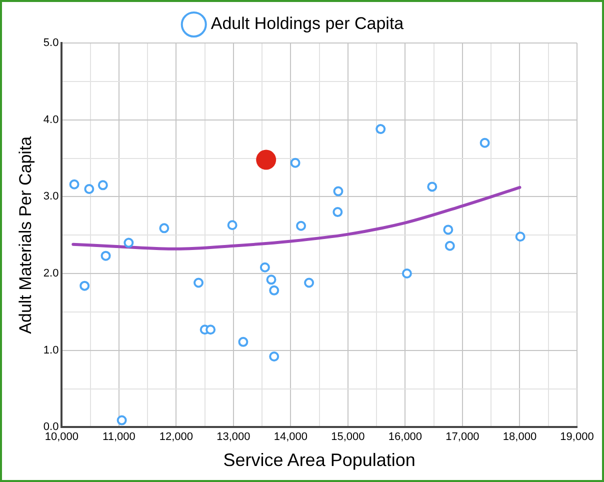 Image resolution: width=604 pixels, height=482 pixels. What do you see at coordinates (519, 436) in the screenshot?
I see `x-tick-label: 18,000` at bounding box center [519, 436].